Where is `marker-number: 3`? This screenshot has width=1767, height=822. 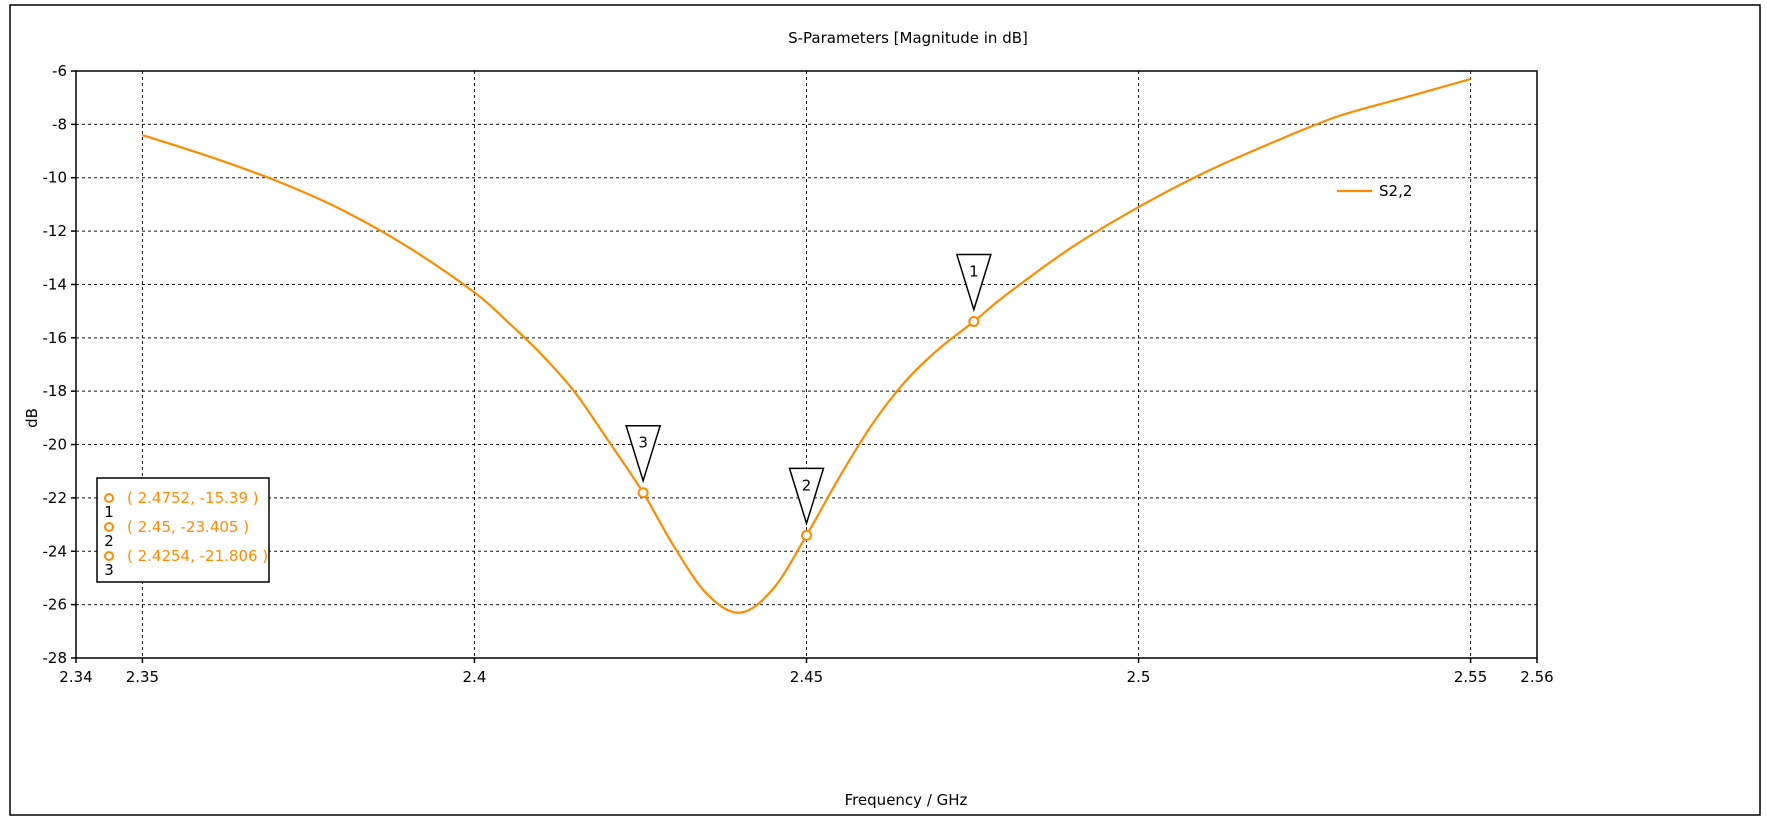
marker-number: 3 is located at coordinates (643, 443).